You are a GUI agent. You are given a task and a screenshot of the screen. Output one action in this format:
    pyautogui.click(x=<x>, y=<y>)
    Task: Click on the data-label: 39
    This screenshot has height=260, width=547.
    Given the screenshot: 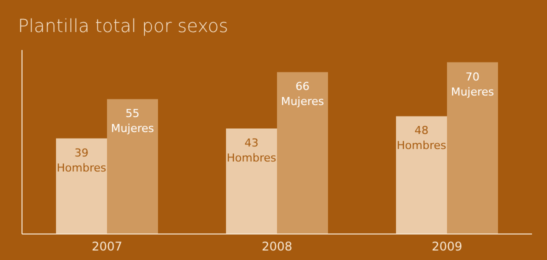 What is the action you would take?
    pyautogui.click(x=81, y=153)
    